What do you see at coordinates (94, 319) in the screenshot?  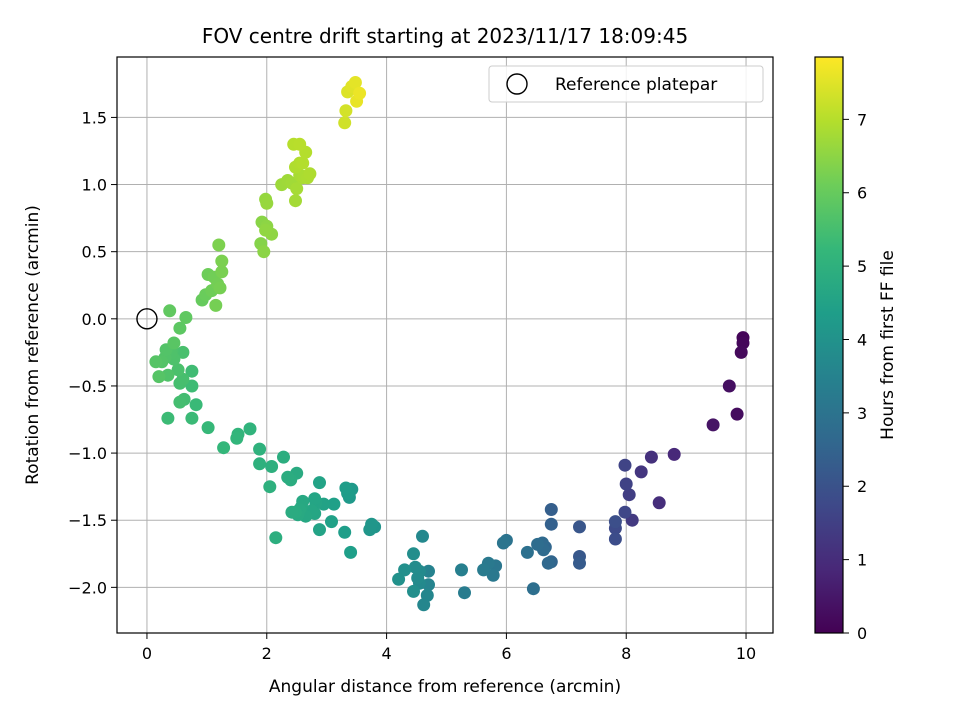 I see `y-tick-label: 0.0` at bounding box center [94, 319].